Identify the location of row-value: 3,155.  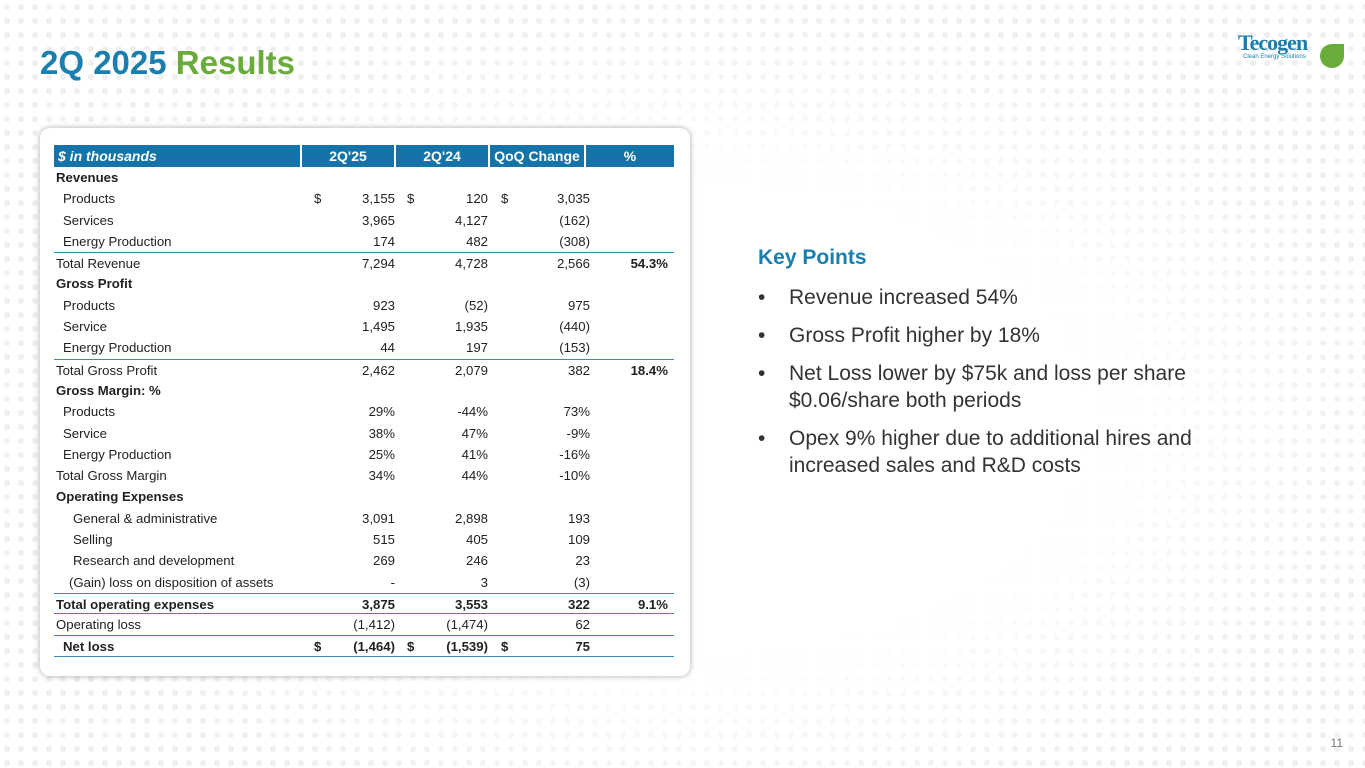
(378, 199).